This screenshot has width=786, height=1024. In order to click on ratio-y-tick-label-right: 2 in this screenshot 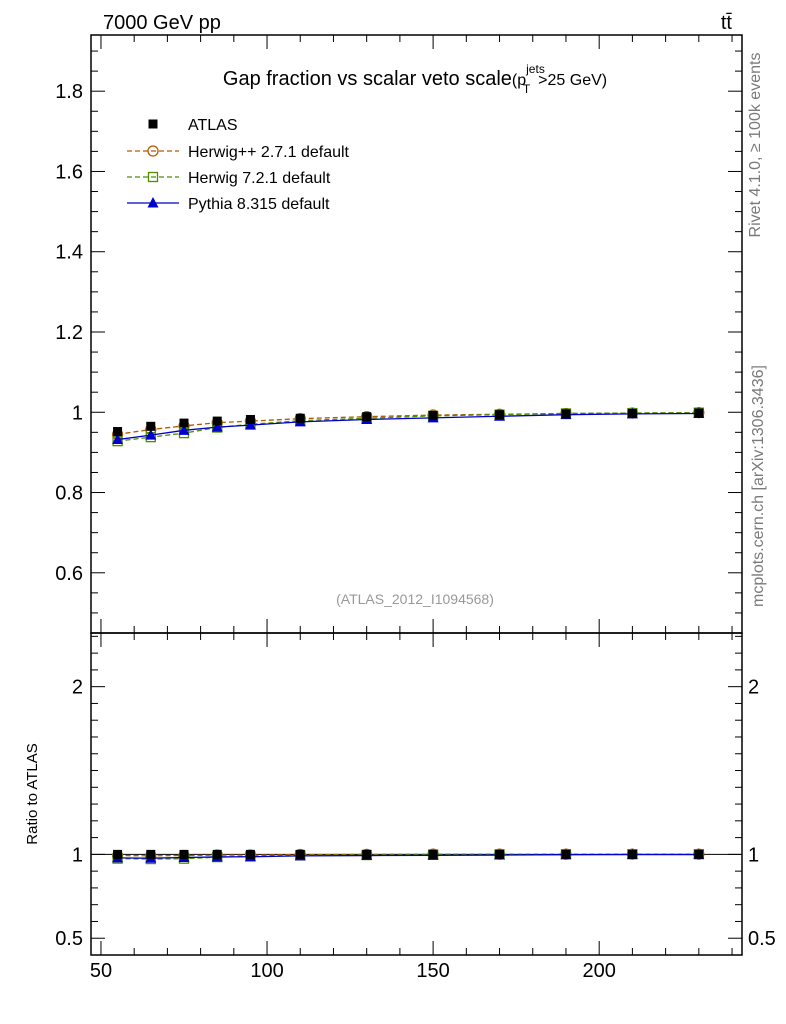, I will do `click(753, 688)`.